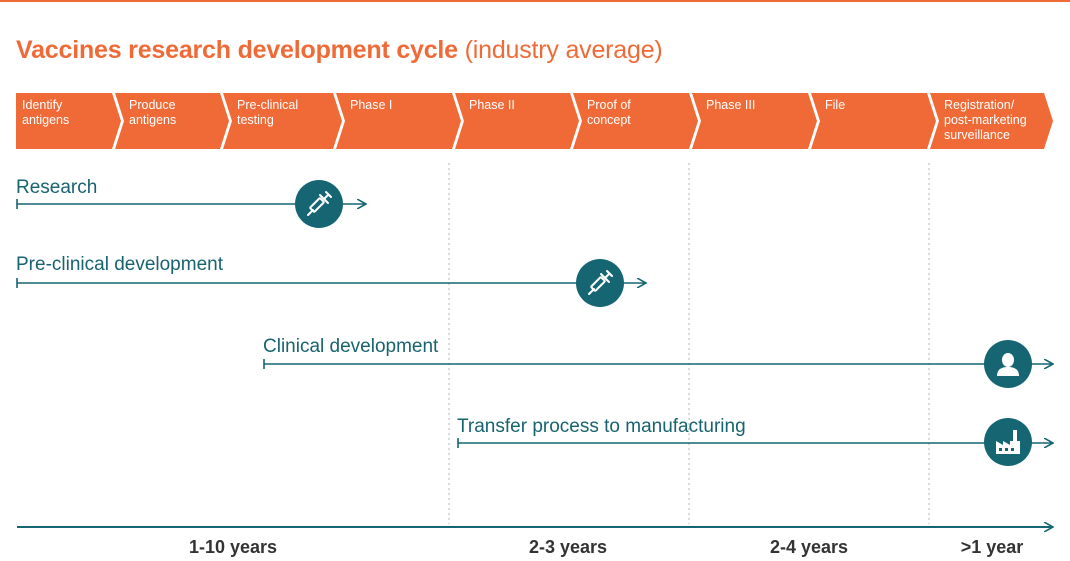  I want to click on stage-label: Identify, so click(42, 105).